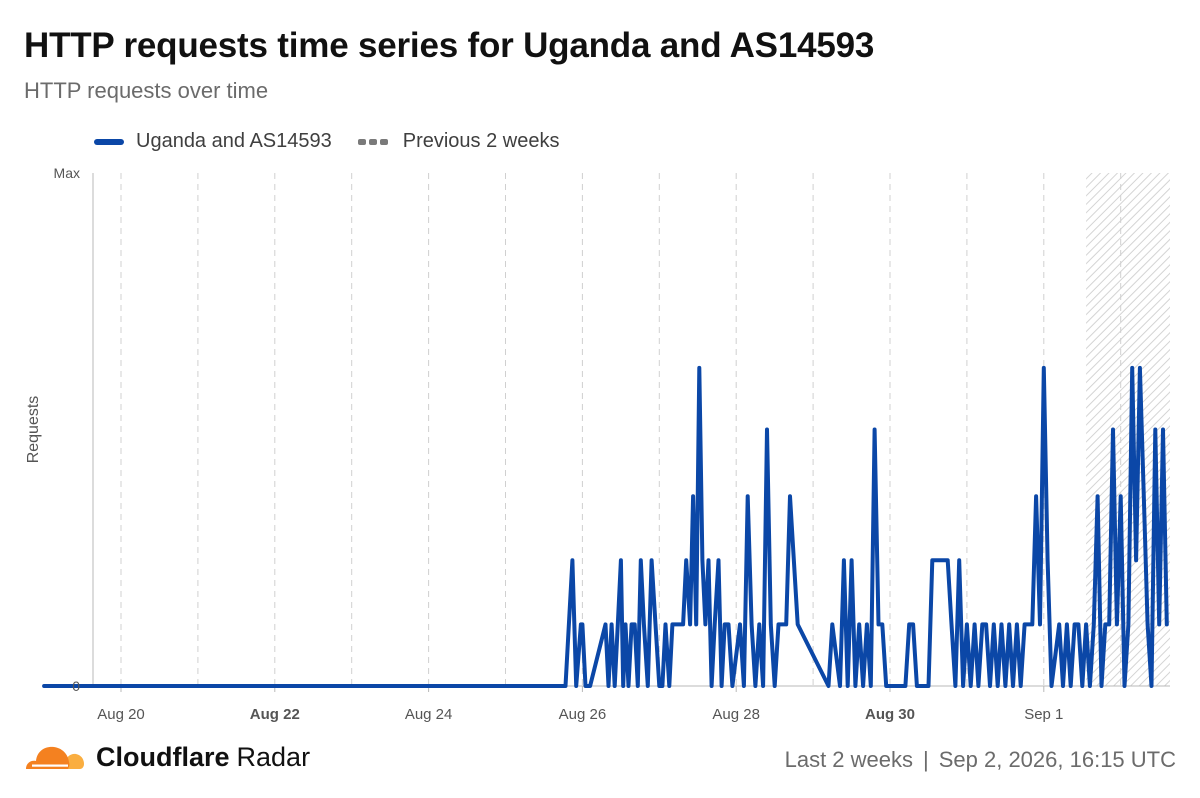 The image size is (1200, 798). I want to click on chart-legend: Uganda and AS14593 Previous 2 weeks, so click(339, 141).